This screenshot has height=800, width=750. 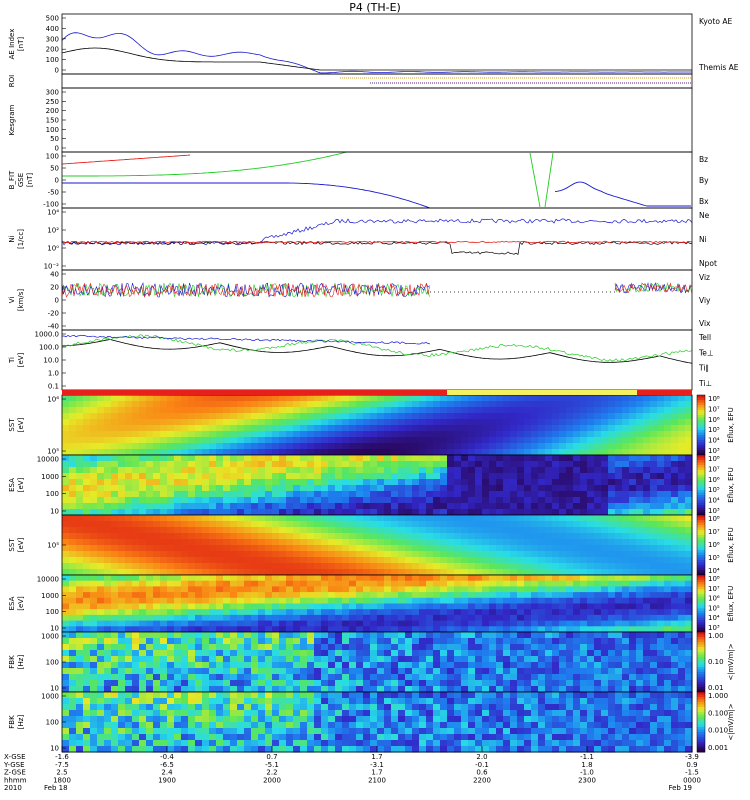 I want to click on legend-entry: Viy, so click(x=705, y=300).